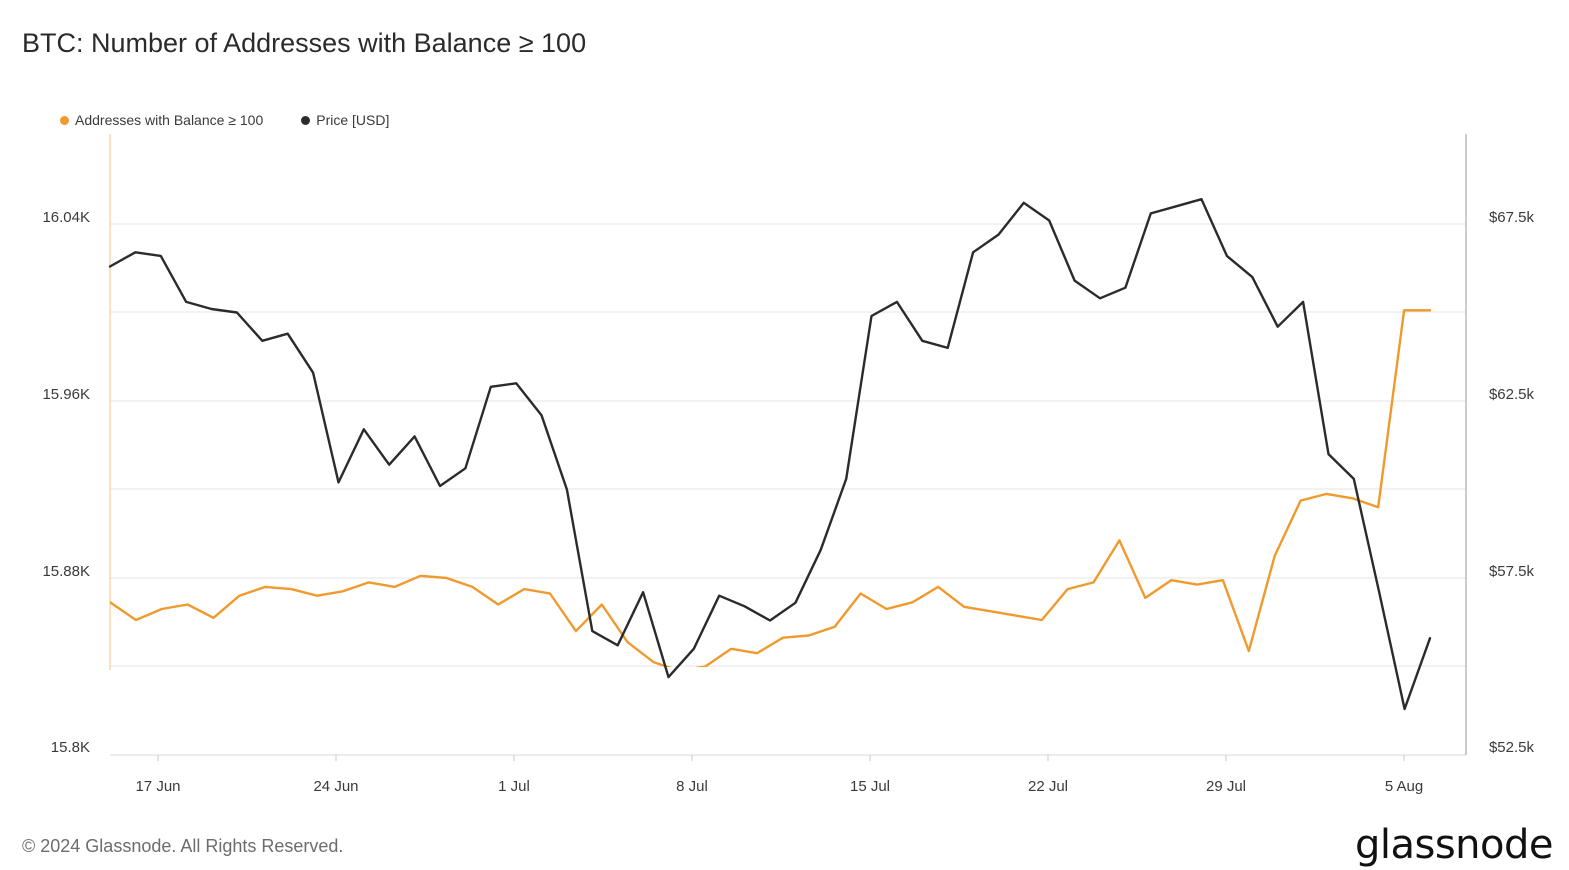  Describe the element at coordinates (183, 846) in the screenshot. I see `copyright-text: © 2024 Glassnode. All Rights Reserved.` at that location.